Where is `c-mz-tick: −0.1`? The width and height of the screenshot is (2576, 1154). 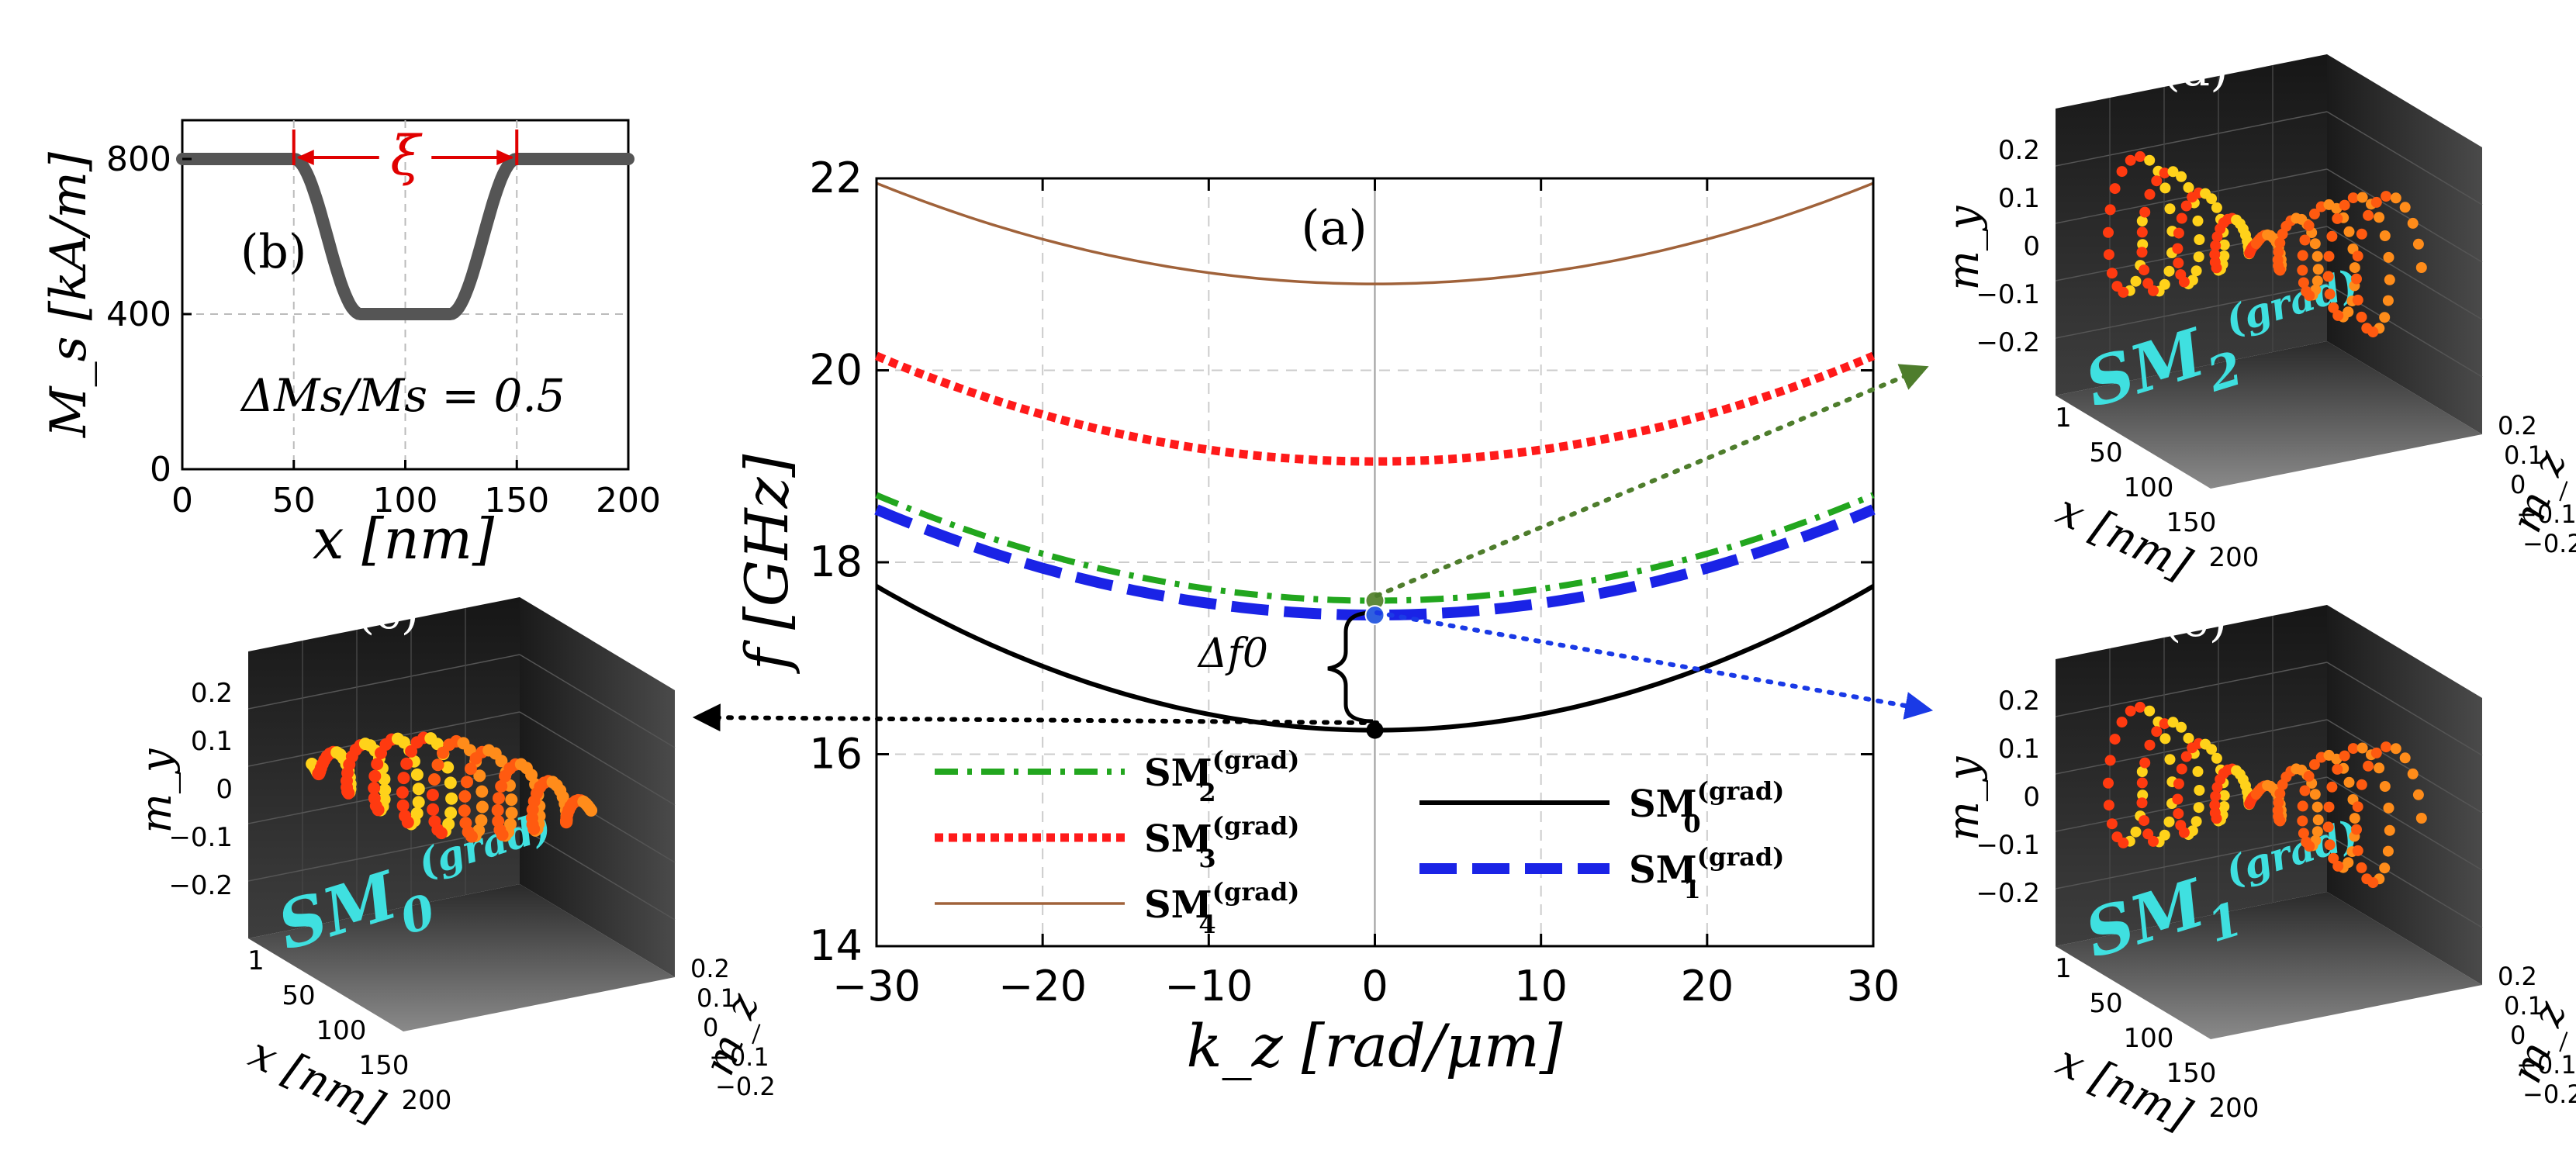
c-mz-tick: −0.1 is located at coordinates (739, 1057).